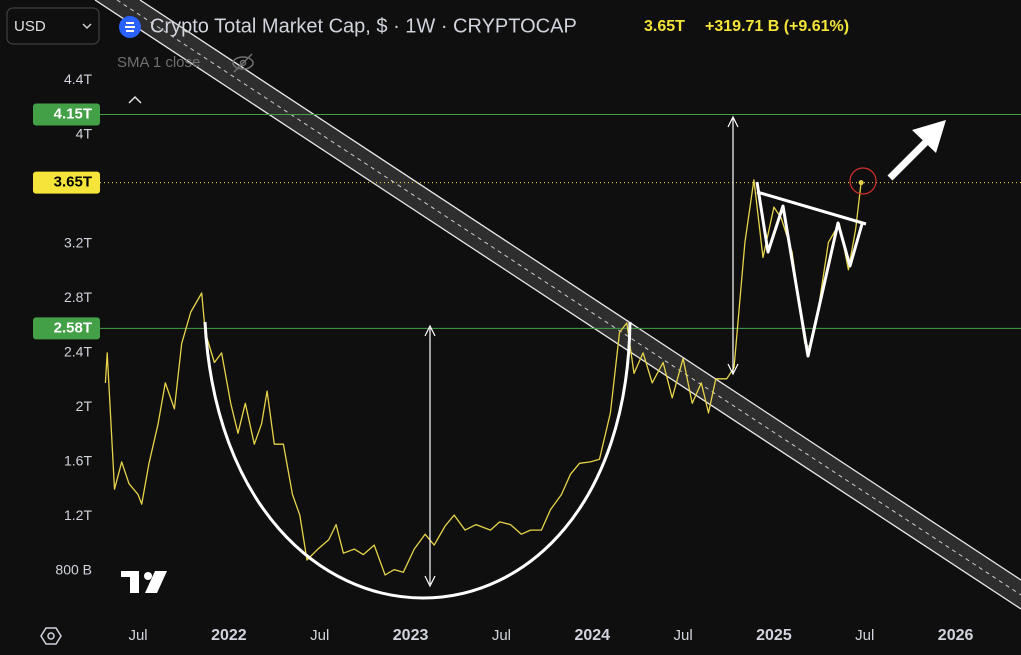 Image resolution: width=1021 pixels, height=655 pixels. I want to click on x-axis: Jul 2022 Jul 2023 Jul 2024 Jul 2025 Jul 2026, so click(551, 635).